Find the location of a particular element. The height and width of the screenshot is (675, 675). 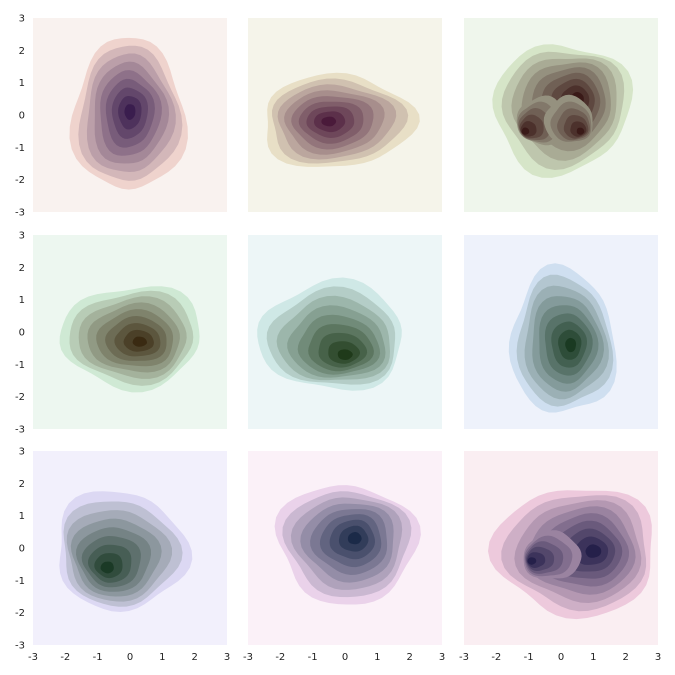

kde-panel-9: -3 -2 -1 0 1 2 3 is located at coordinates (560, 557).